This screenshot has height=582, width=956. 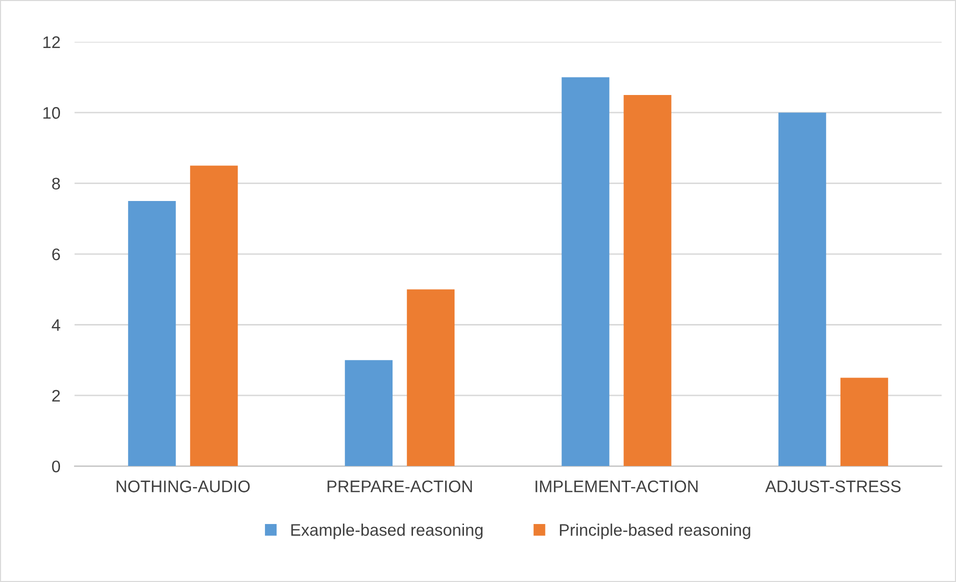 I want to click on x-tick-label: ADJUST-STRESS, so click(x=833, y=486).